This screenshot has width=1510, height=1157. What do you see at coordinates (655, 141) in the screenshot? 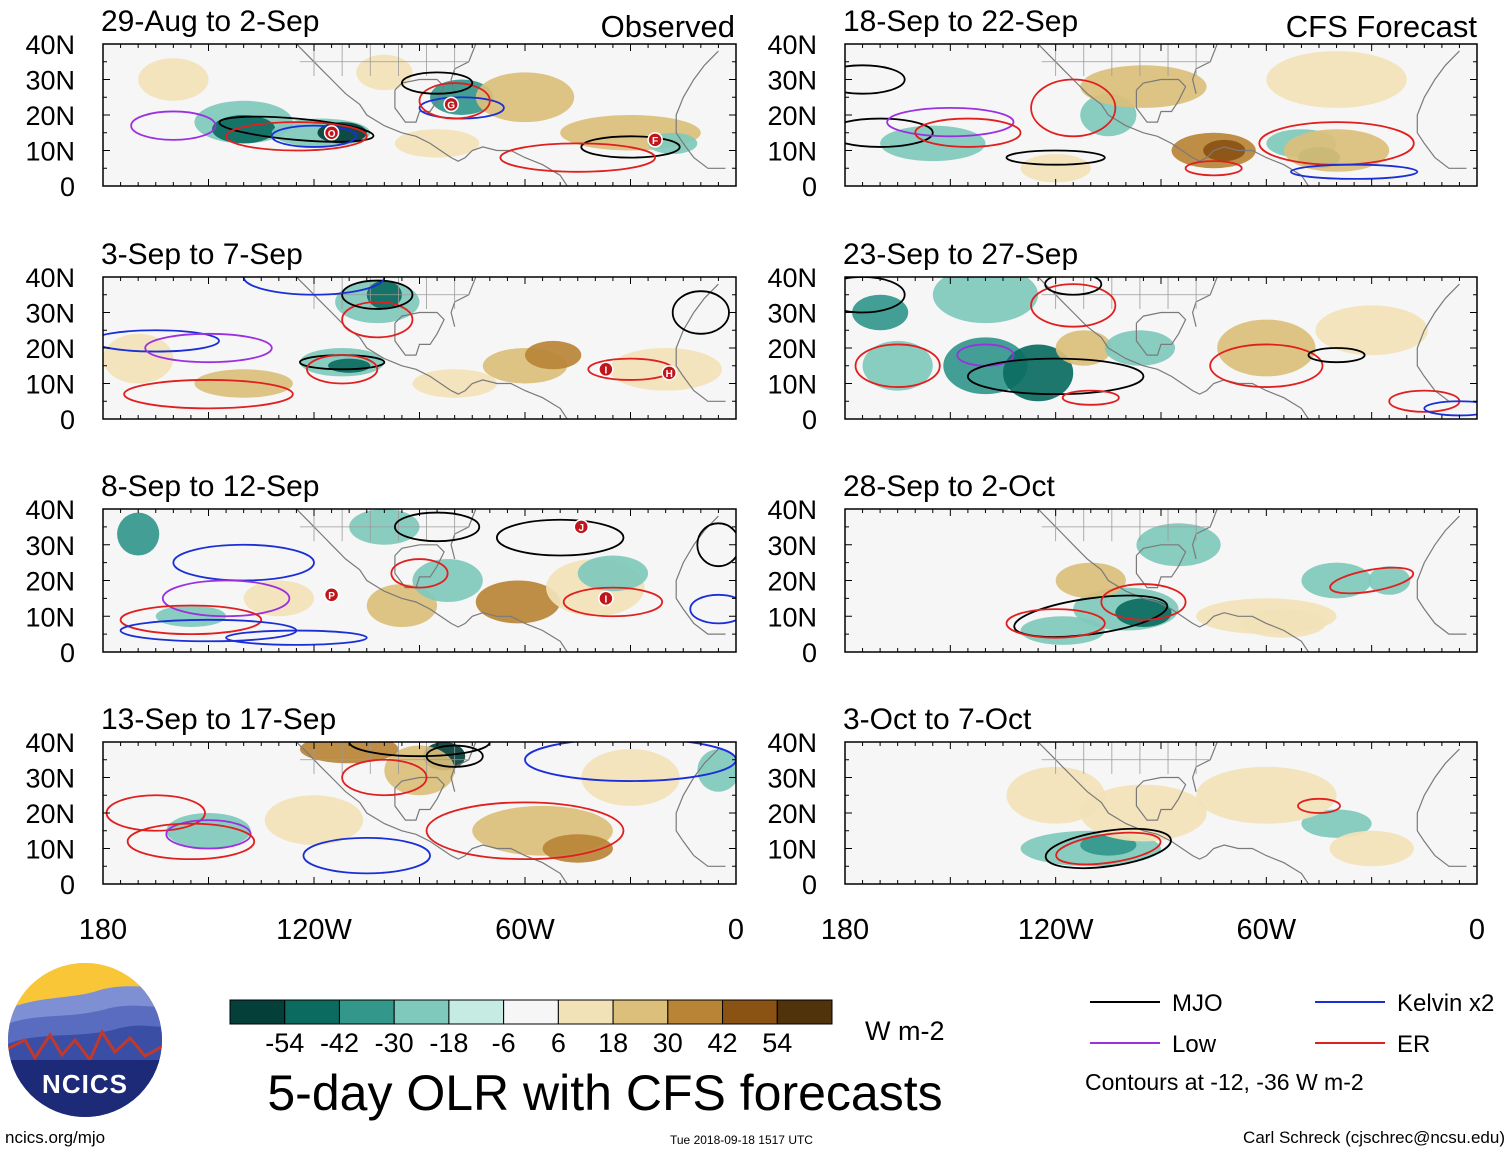
I see `storm-marker-label: F` at bounding box center [655, 141].